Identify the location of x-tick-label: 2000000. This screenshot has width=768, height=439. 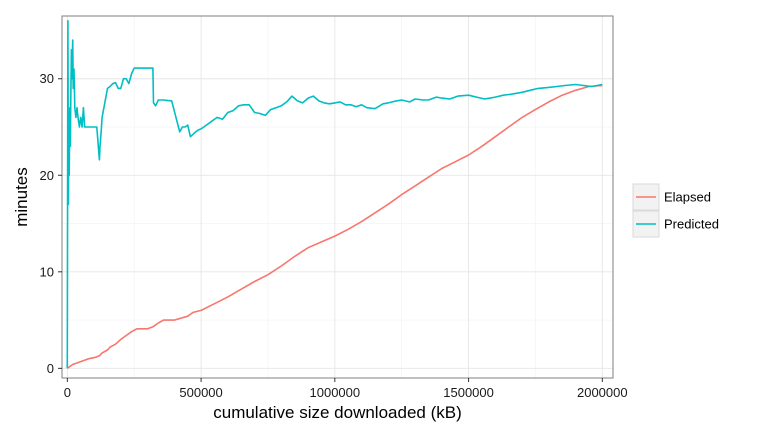
(602, 392).